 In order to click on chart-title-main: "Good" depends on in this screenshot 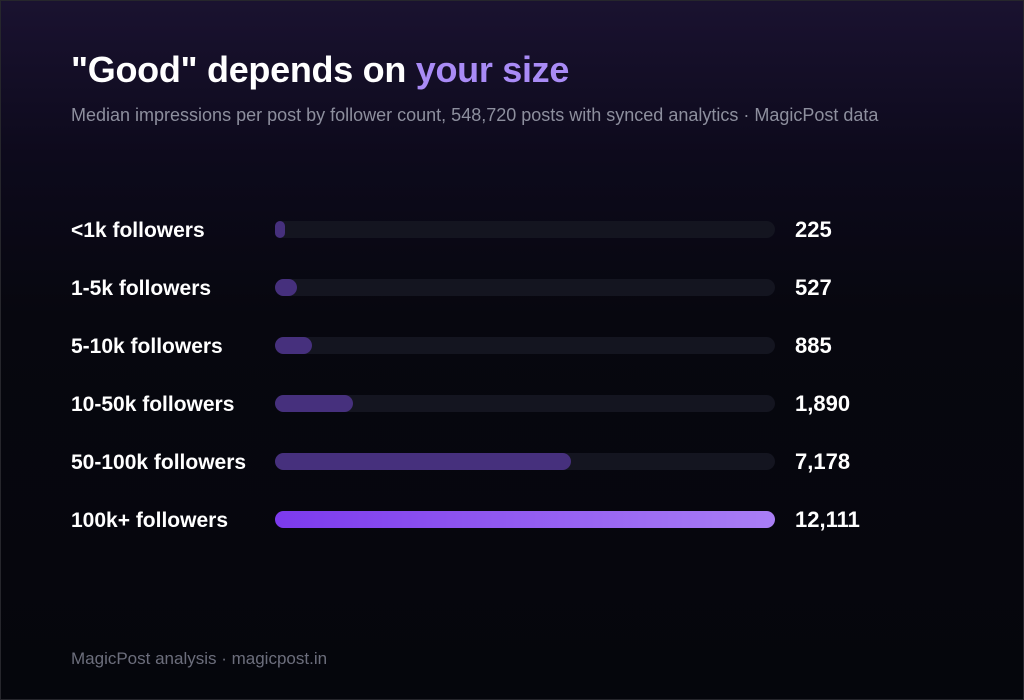, I will do `click(243, 69)`.